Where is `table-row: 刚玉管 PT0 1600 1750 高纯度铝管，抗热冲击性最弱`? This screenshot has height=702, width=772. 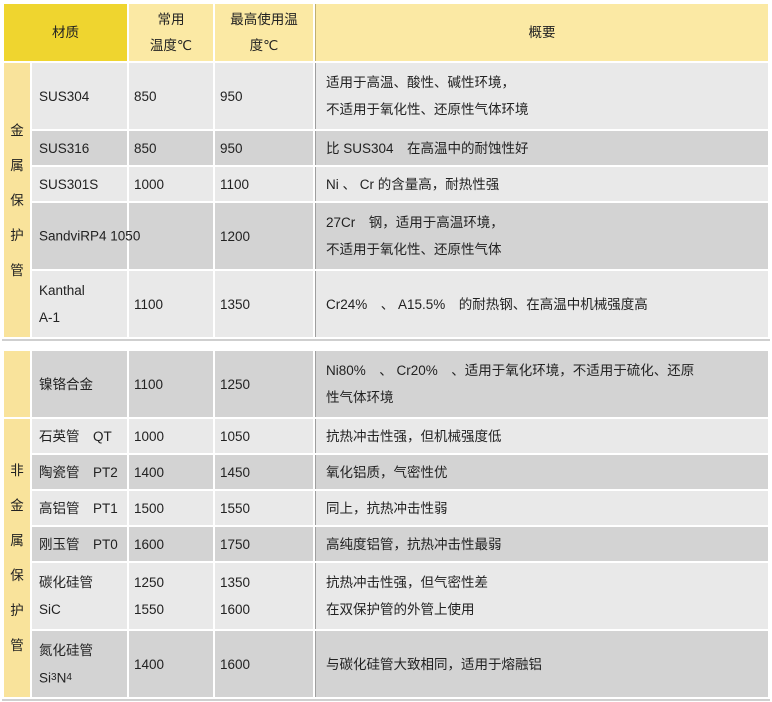
table-row: 刚玉管 PT0 1600 1750 高纯度铝管，抗热冲击性最弱 is located at coordinates (386, 544).